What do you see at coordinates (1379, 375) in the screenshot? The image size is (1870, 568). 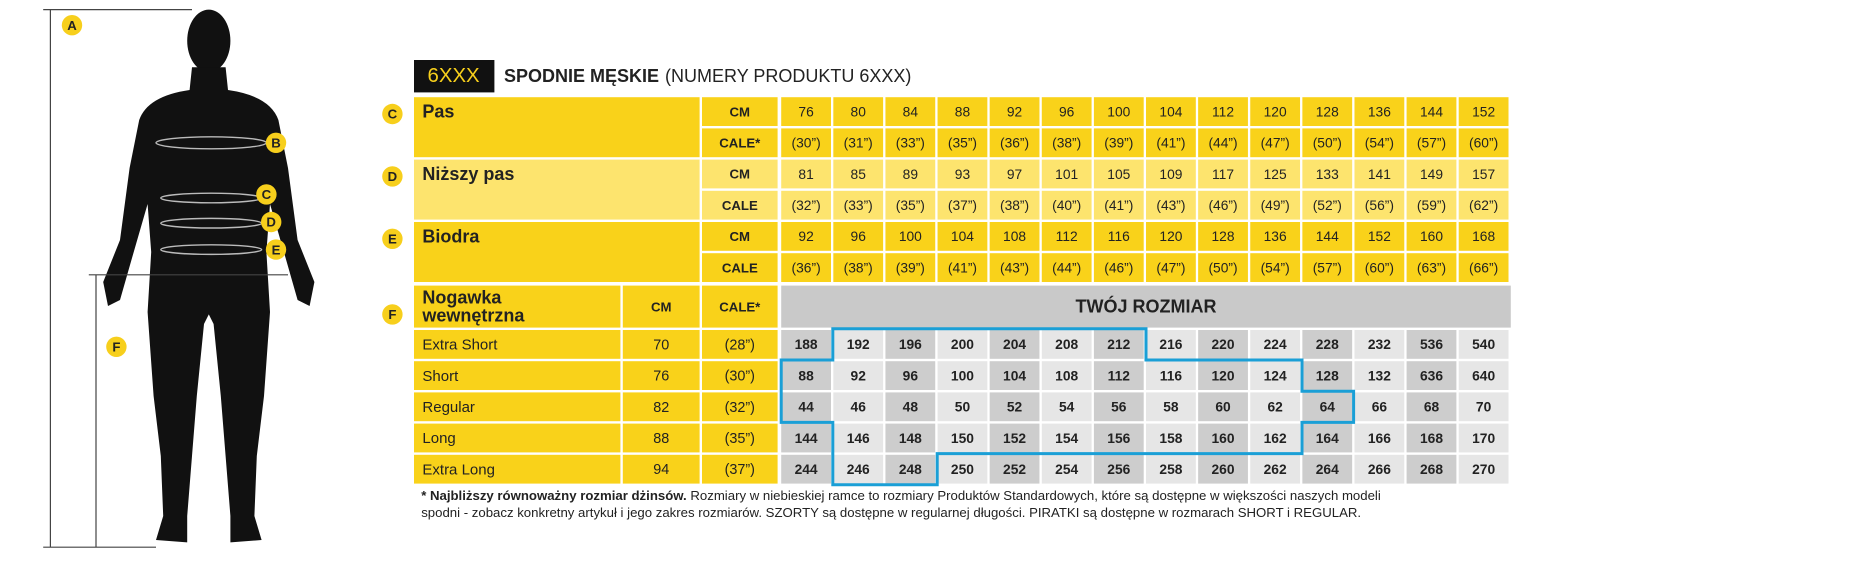 I see `size: 132` at bounding box center [1379, 375].